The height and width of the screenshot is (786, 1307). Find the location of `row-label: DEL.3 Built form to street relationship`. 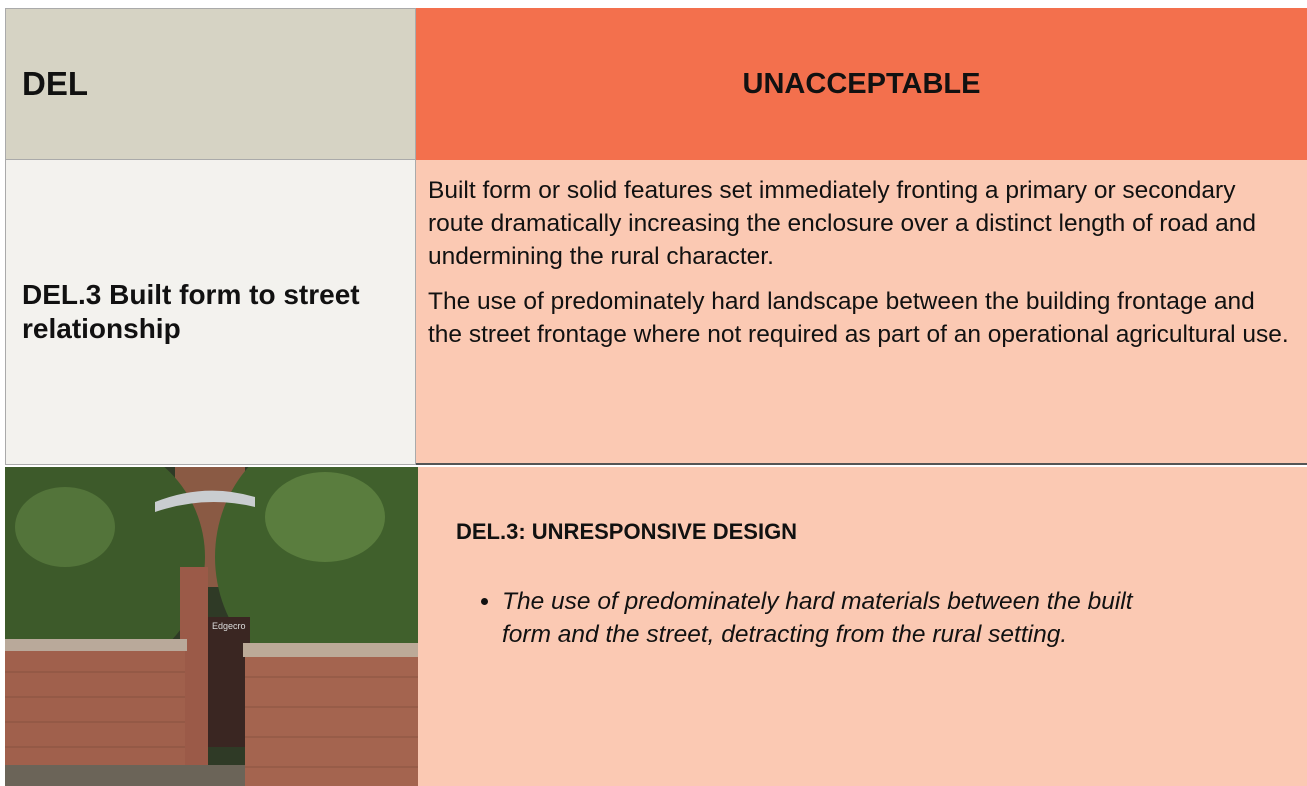

row-label: DEL.3 Built form to street relationship is located at coordinates (210, 312).